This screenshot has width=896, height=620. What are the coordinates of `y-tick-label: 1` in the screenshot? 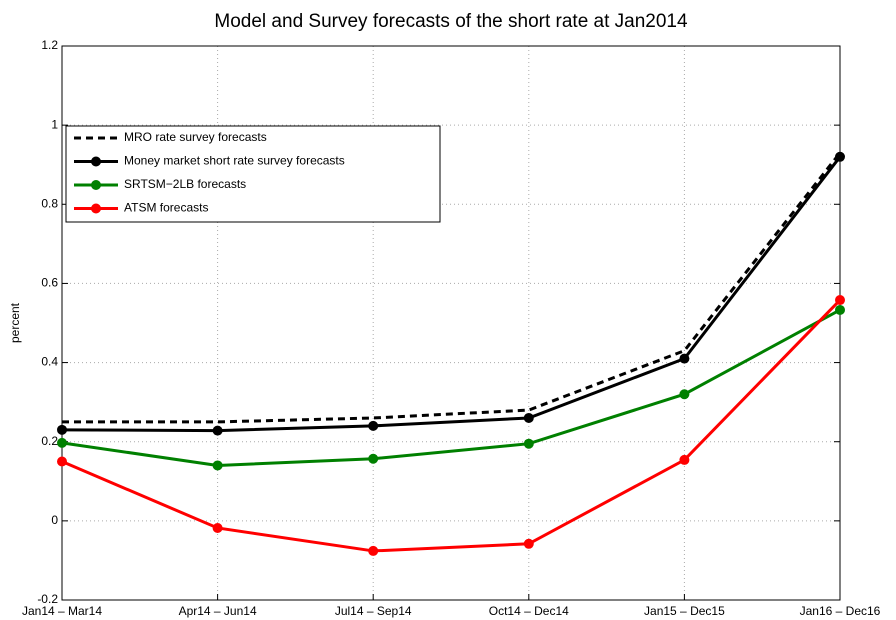 It's located at (54, 124).